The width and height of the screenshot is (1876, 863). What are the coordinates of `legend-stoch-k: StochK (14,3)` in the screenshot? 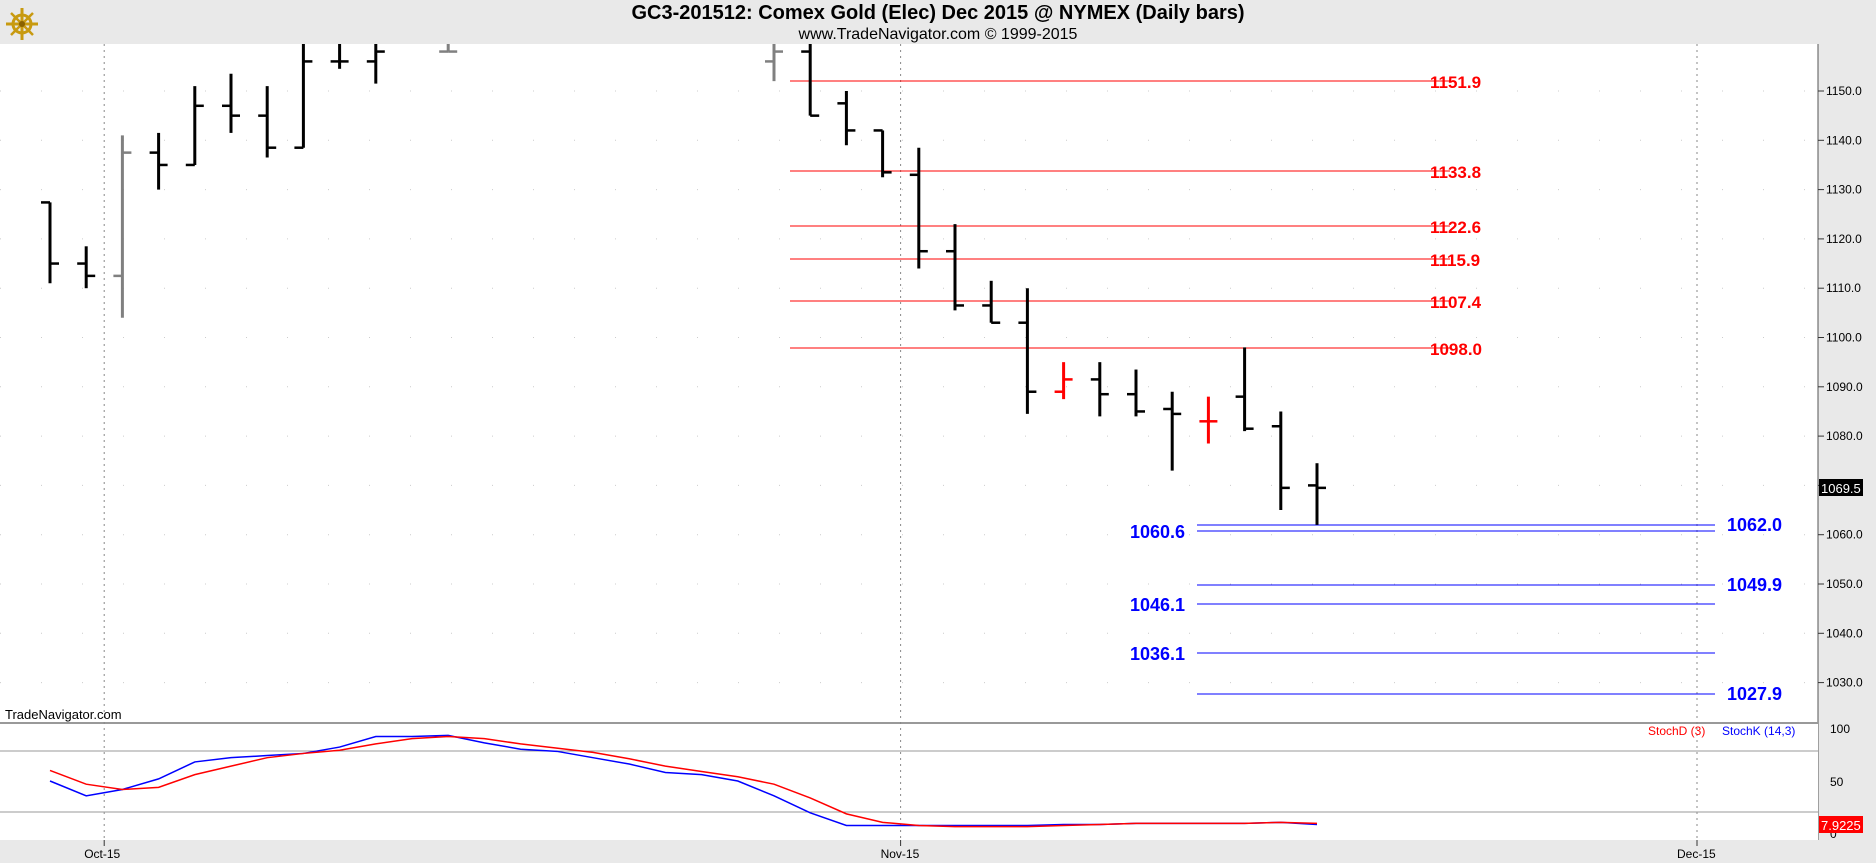 It's located at (1758, 731).